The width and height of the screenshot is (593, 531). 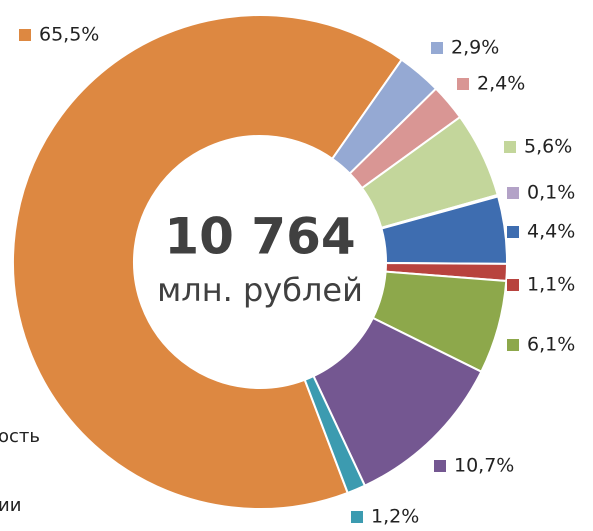 I want to click on data-label: 6,1%, so click(x=551, y=345).